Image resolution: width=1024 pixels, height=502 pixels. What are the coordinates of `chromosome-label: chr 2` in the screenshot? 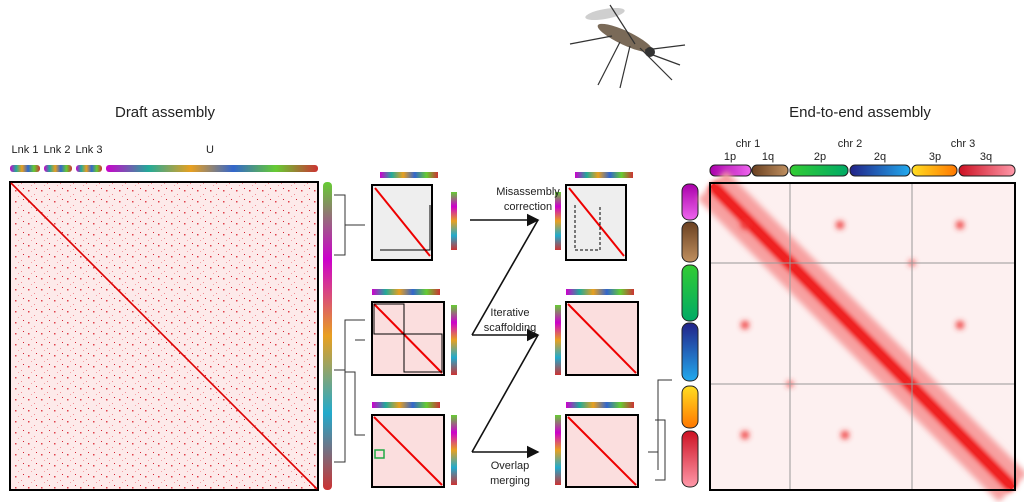 It's located at (850, 144).